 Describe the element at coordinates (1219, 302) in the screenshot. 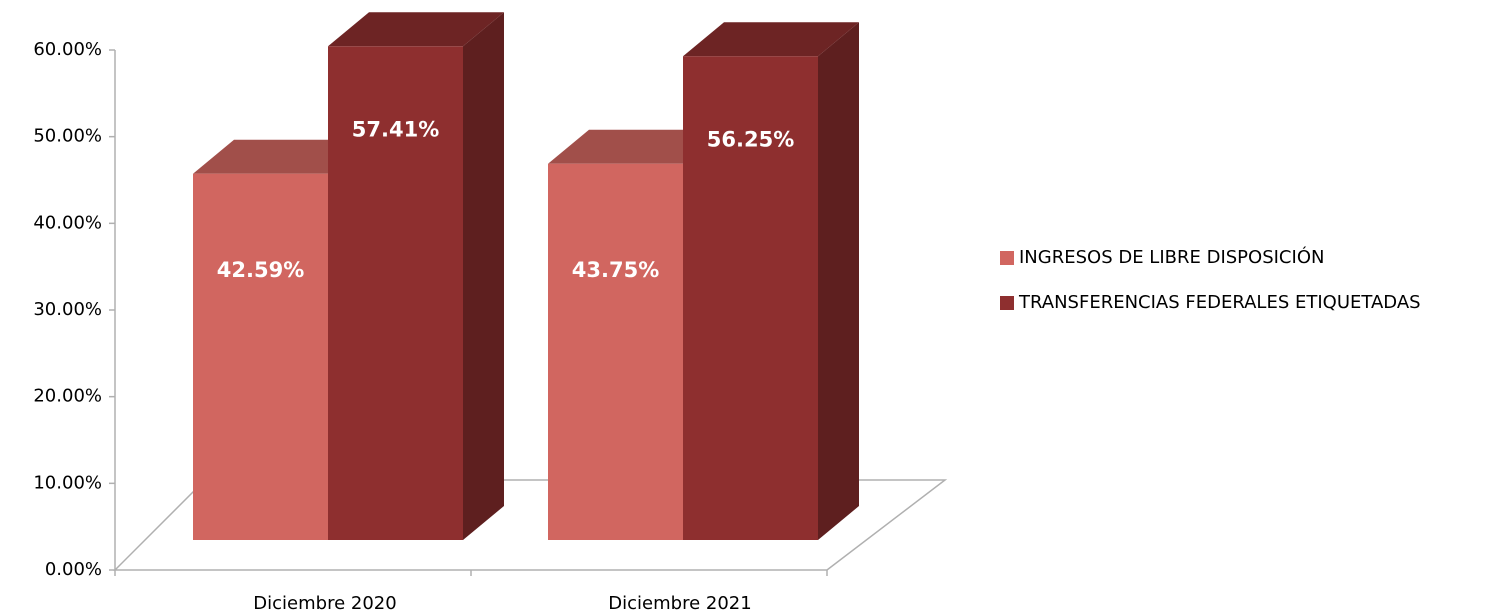

I see `legend-label: TRANSFERENCIAS FEDERALES ETIQUETADAS` at that location.